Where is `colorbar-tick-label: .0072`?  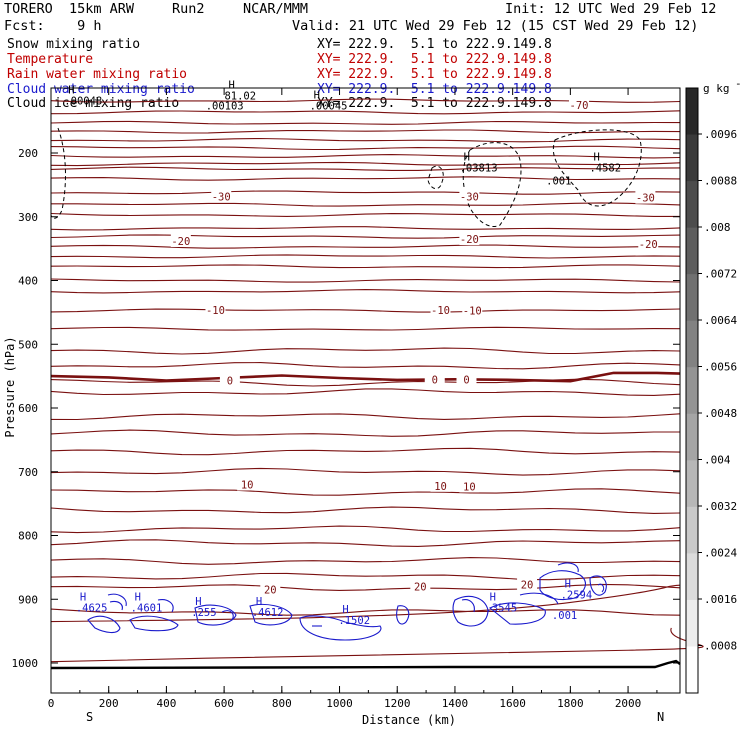
colorbar-tick-label: .0072 is located at coordinates (720, 274).